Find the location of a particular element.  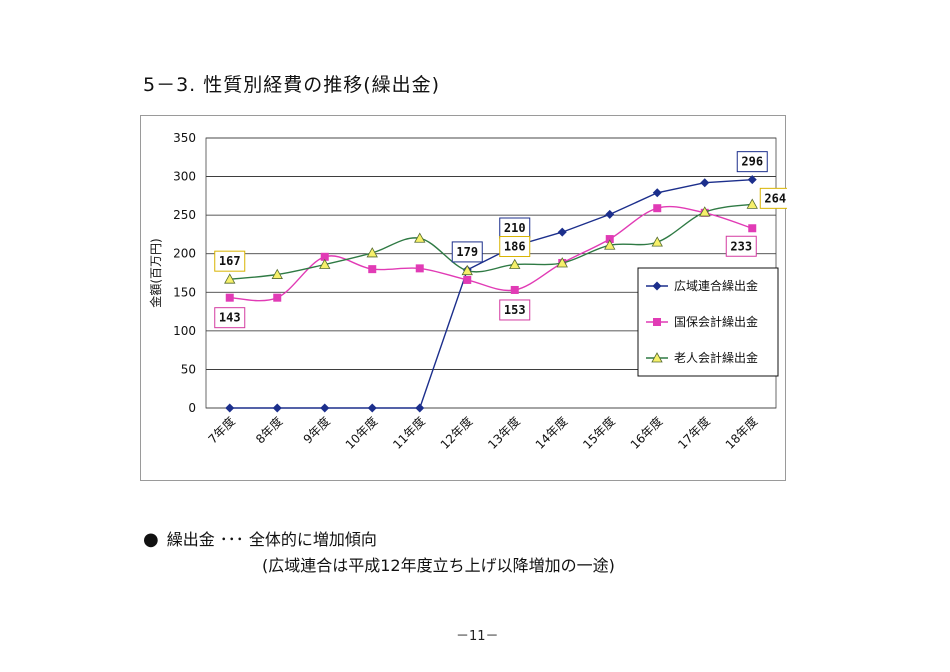

data-label-text: 179 is located at coordinates (467, 252).